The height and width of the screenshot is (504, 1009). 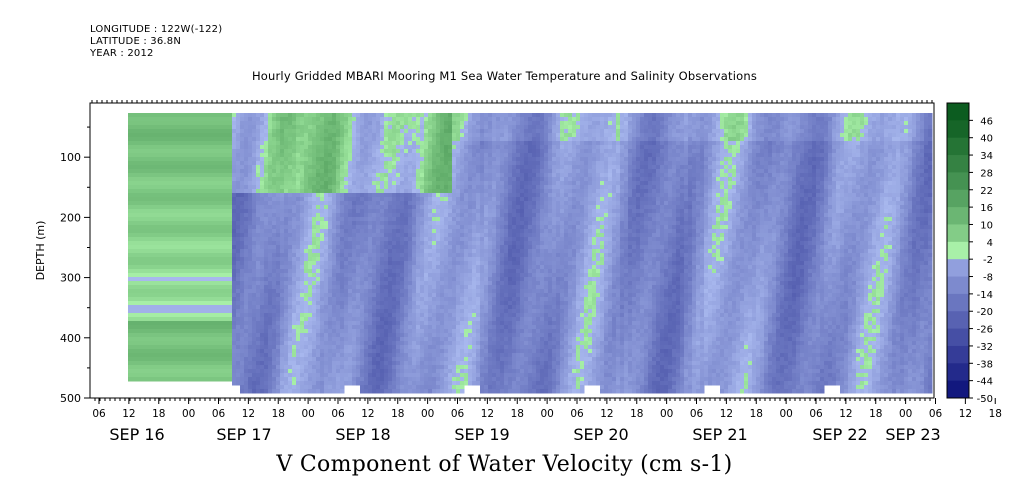 I want to click on colorbar-label: -32, so click(x=985, y=347).